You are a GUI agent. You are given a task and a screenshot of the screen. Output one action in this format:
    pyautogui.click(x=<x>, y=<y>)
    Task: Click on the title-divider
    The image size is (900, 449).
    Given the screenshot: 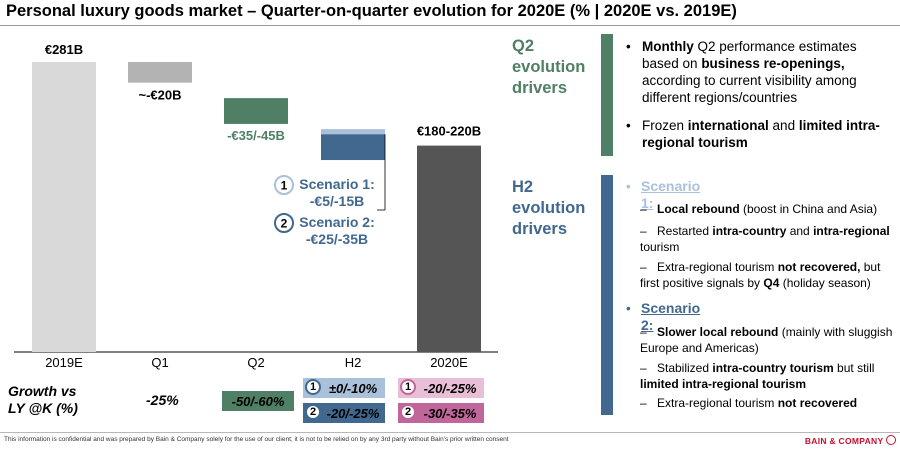 What is the action you would take?
    pyautogui.click(x=450, y=25)
    